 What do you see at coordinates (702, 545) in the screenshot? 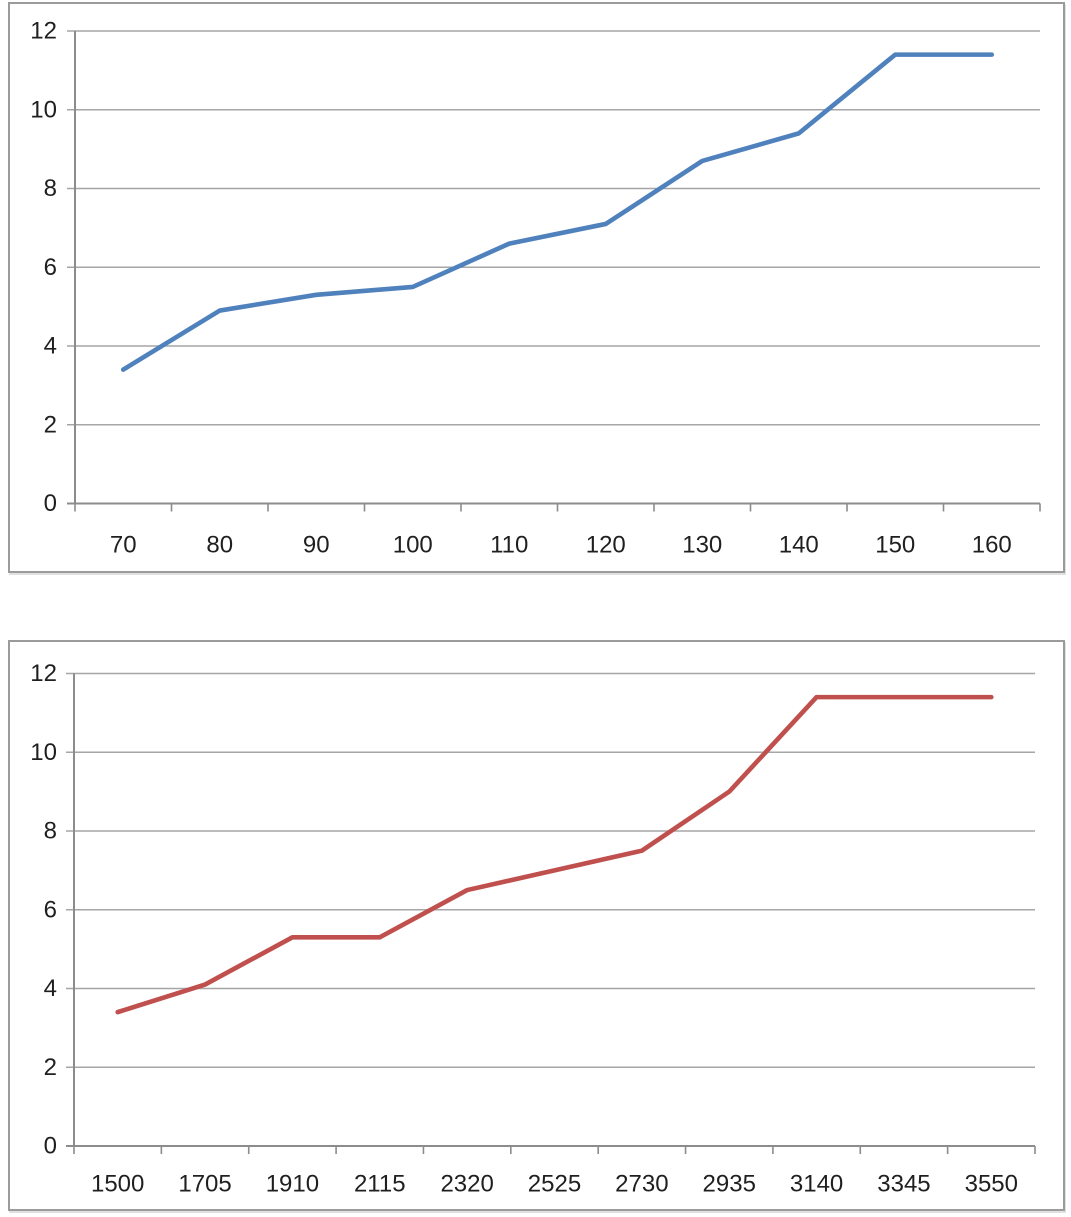
I see `x-tick-label: 130` at bounding box center [702, 545].